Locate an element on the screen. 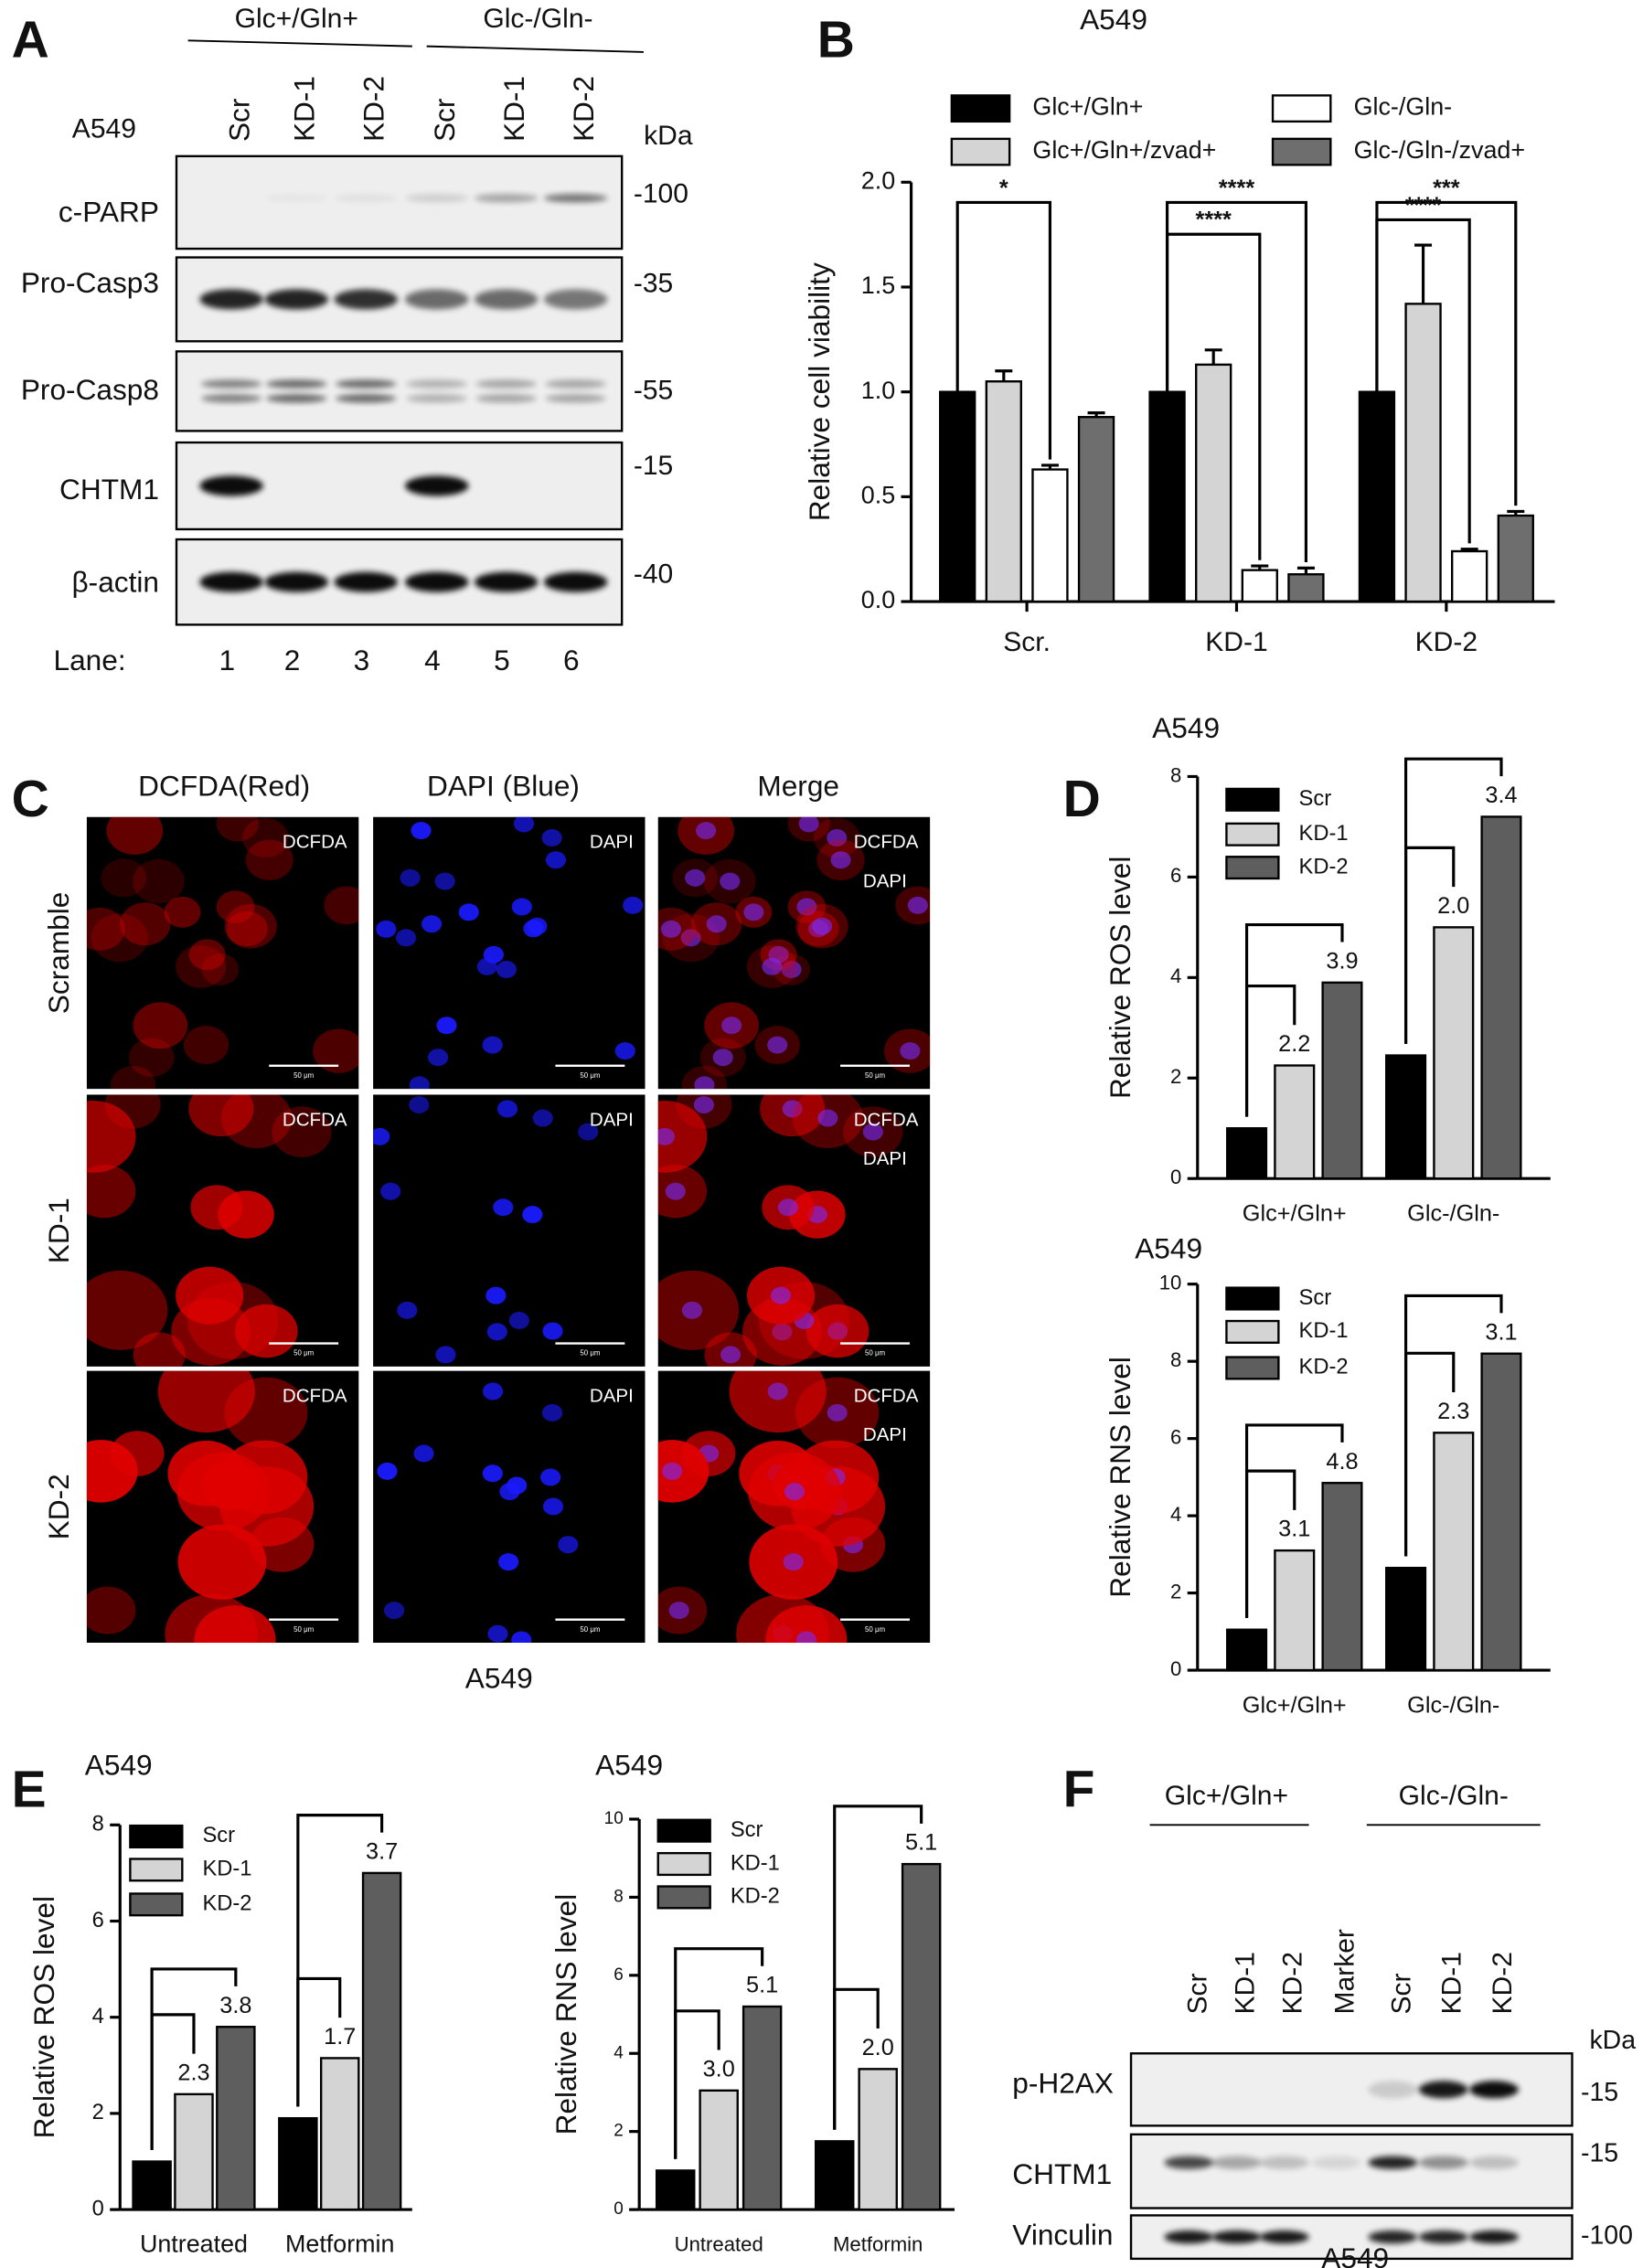  significance-bracket is located at coordinates (1237, 381).